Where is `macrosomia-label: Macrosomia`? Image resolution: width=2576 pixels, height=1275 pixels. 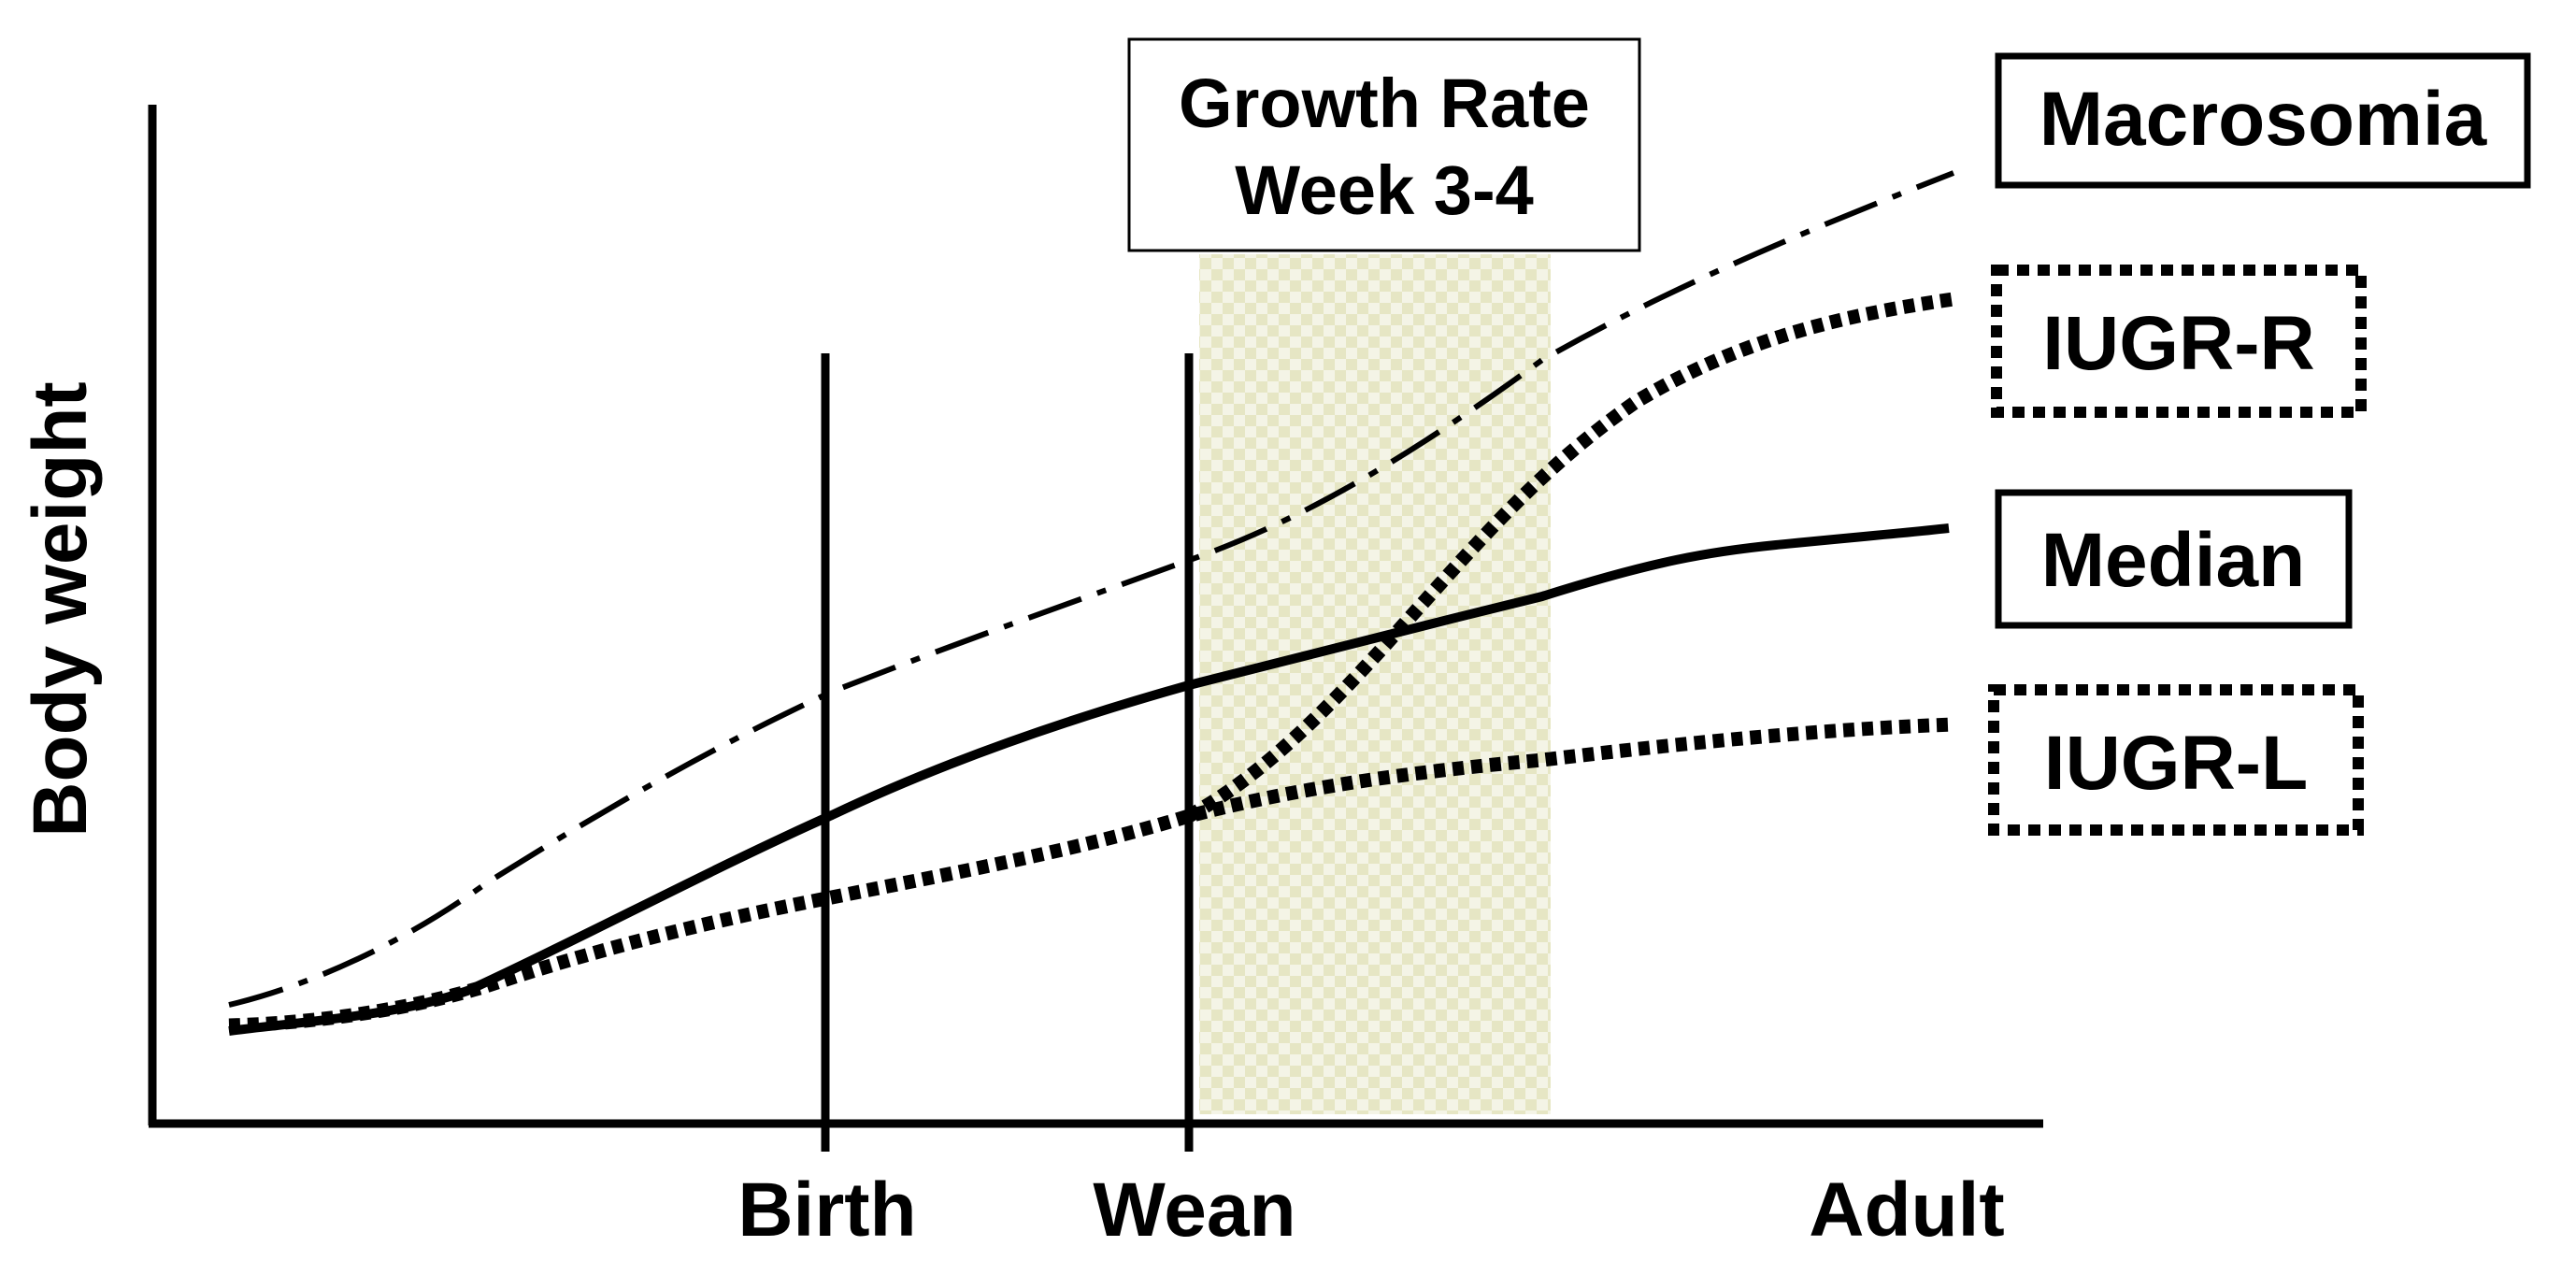
macrosomia-label: Macrosomia is located at coordinates (2263, 119).